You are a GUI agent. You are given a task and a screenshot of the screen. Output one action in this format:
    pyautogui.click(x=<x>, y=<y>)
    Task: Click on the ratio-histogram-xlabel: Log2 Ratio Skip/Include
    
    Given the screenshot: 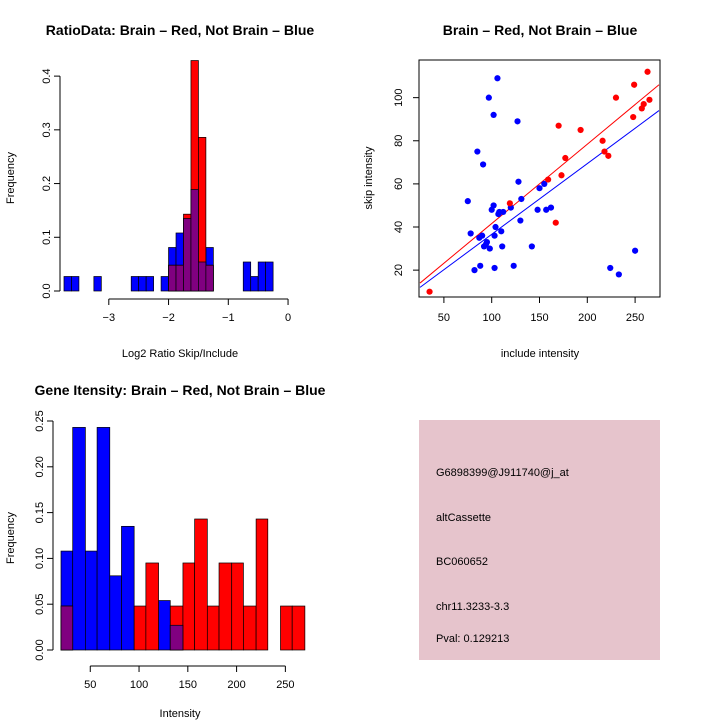 What is the action you would take?
    pyautogui.click(x=180, y=354)
    